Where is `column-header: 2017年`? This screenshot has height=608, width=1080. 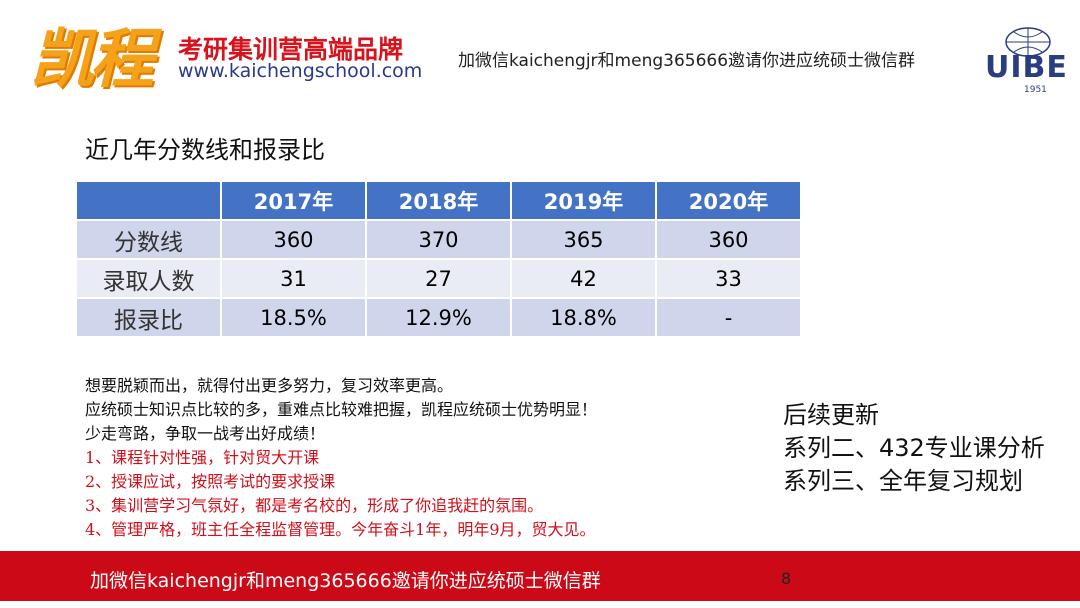 column-header: 2017年 is located at coordinates (293, 200).